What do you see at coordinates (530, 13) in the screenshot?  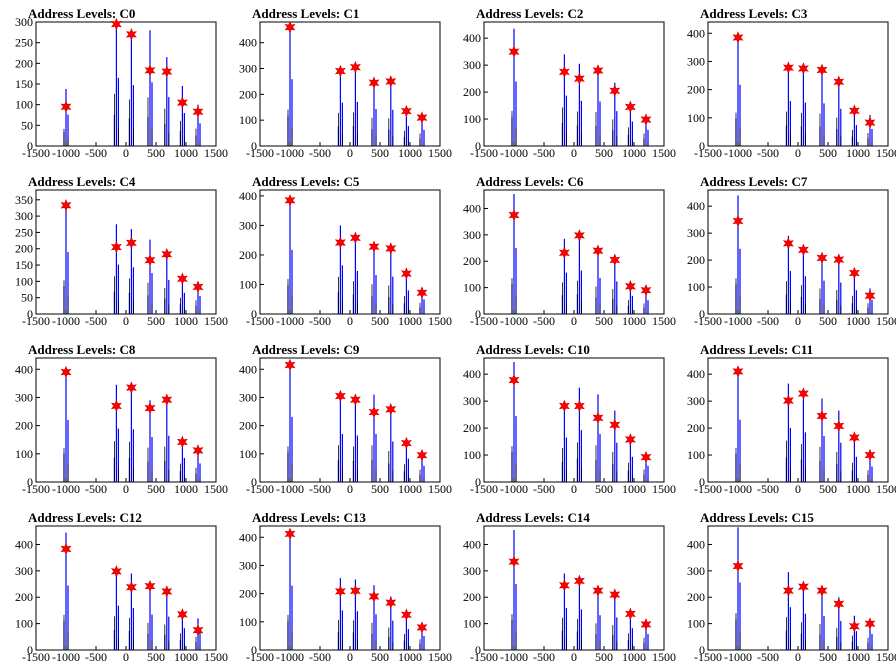 I see `chart-title: Address Levels: C2` at bounding box center [530, 13].